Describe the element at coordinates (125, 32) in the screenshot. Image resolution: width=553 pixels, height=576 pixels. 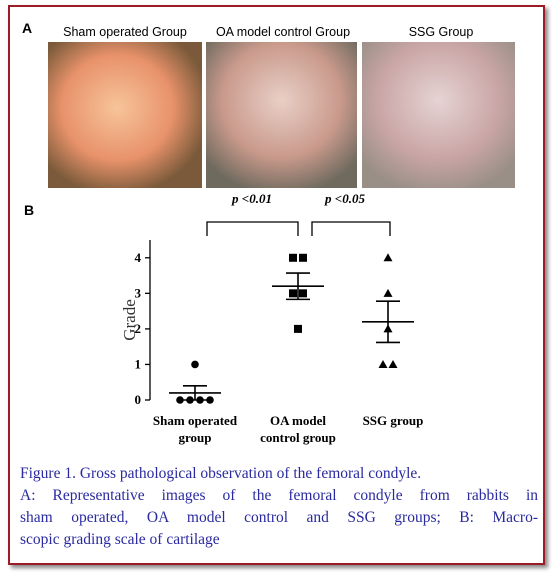
I see `image-caption: Sham operated Group` at that location.